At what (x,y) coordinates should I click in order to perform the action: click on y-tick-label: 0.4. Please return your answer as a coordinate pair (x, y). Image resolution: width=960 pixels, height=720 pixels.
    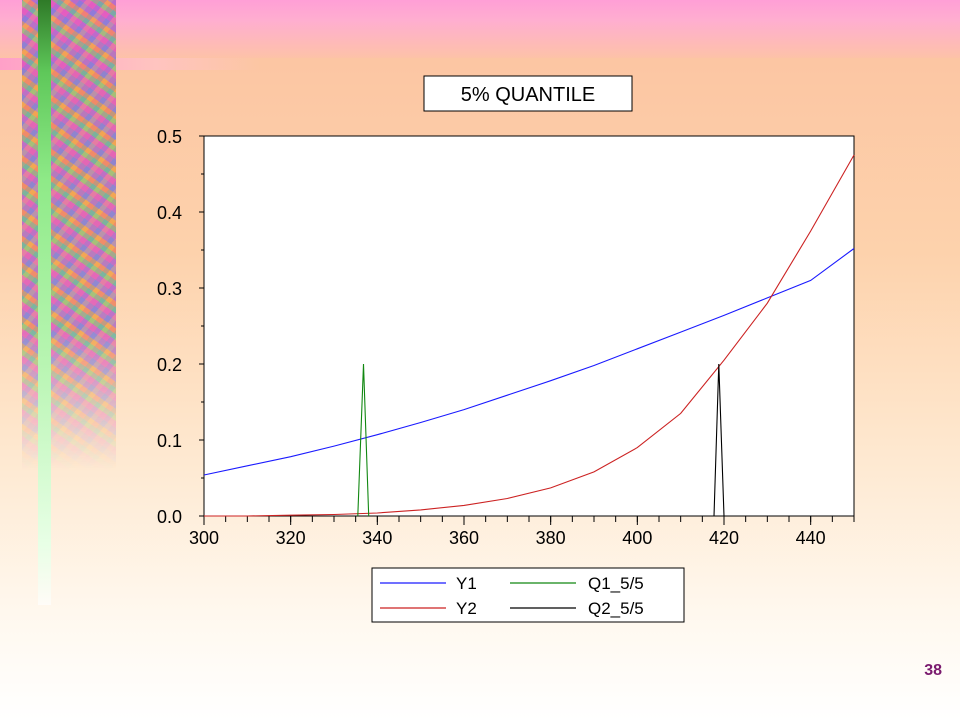
    Looking at the image, I should click on (169, 213).